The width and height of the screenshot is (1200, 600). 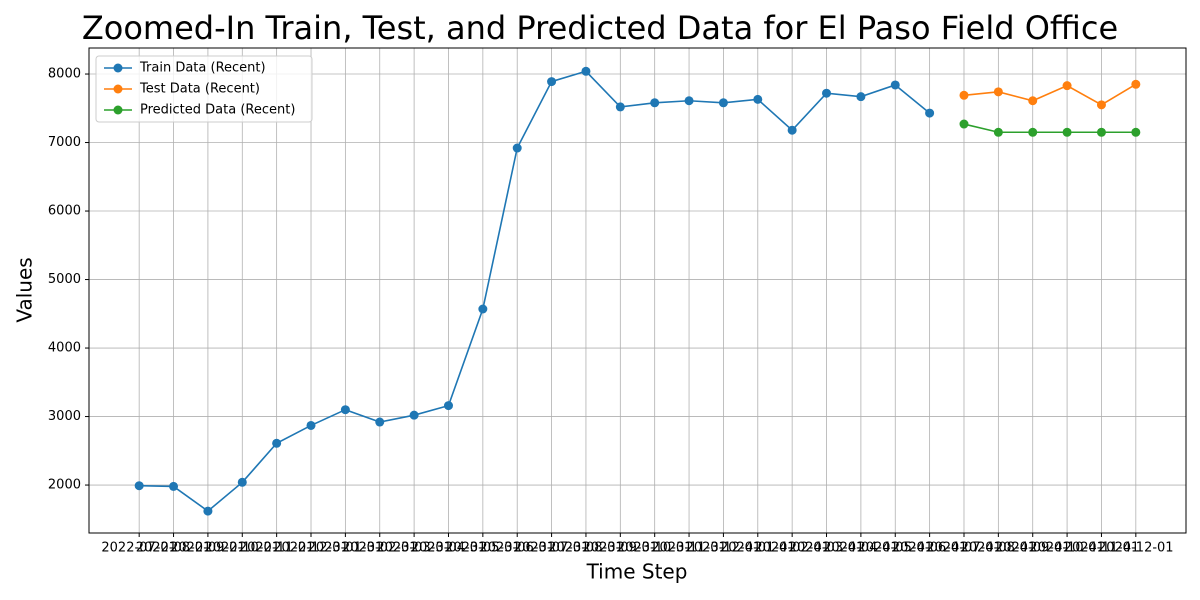 What do you see at coordinates (311, 548) in the screenshot?
I see `x-tick-label: 2022-12-01` at bounding box center [311, 548].